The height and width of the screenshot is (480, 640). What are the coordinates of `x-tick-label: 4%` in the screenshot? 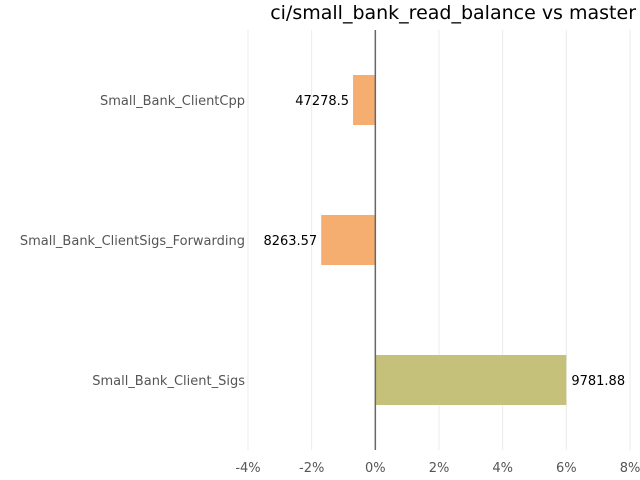 It's located at (502, 468).